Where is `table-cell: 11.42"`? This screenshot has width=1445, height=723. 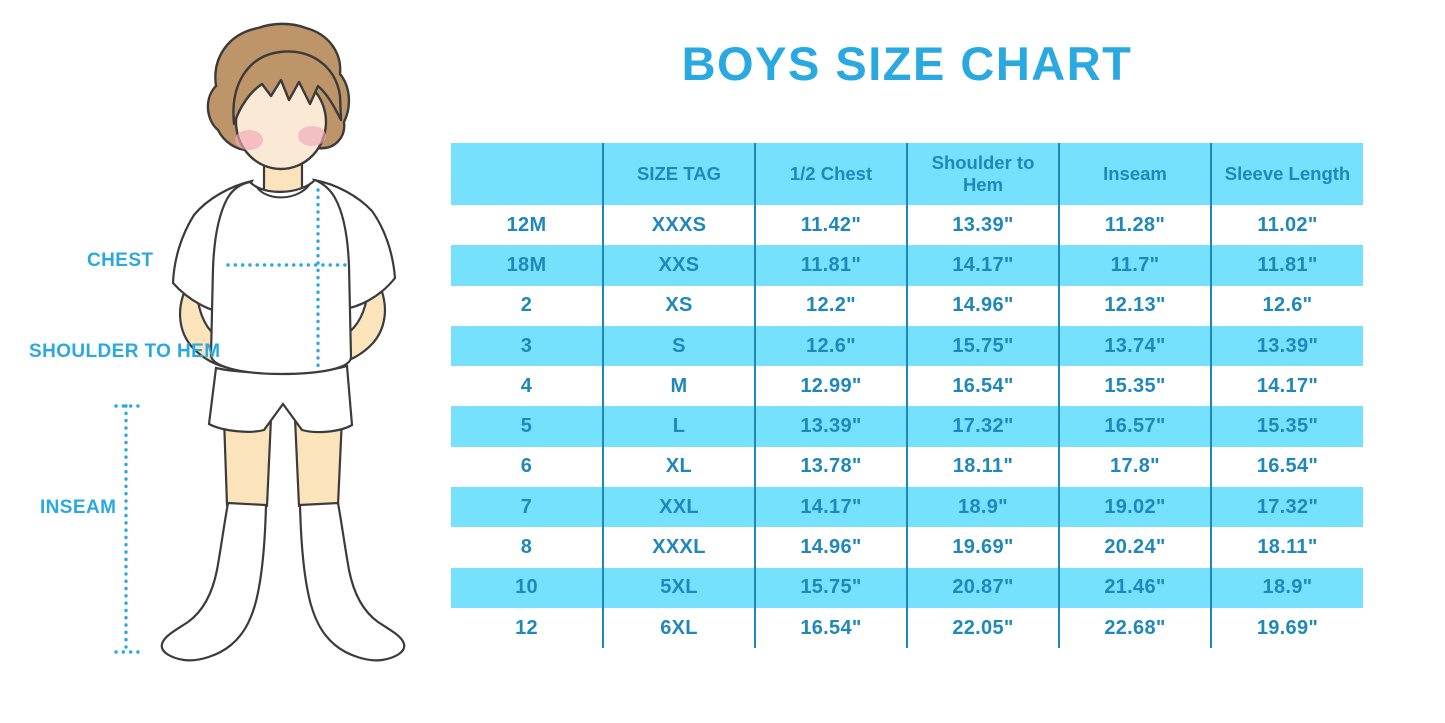 table-cell: 11.42" is located at coordinates (830, 225).